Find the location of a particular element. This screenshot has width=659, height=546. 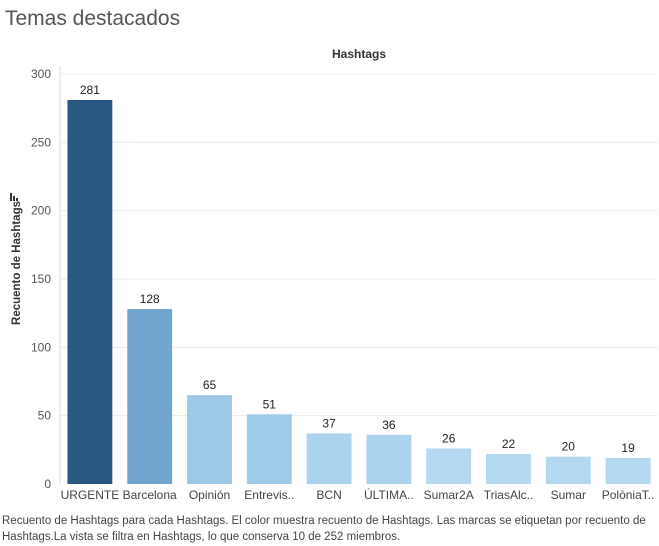

x-category-label: BCN is located at coordinates (328, 495).